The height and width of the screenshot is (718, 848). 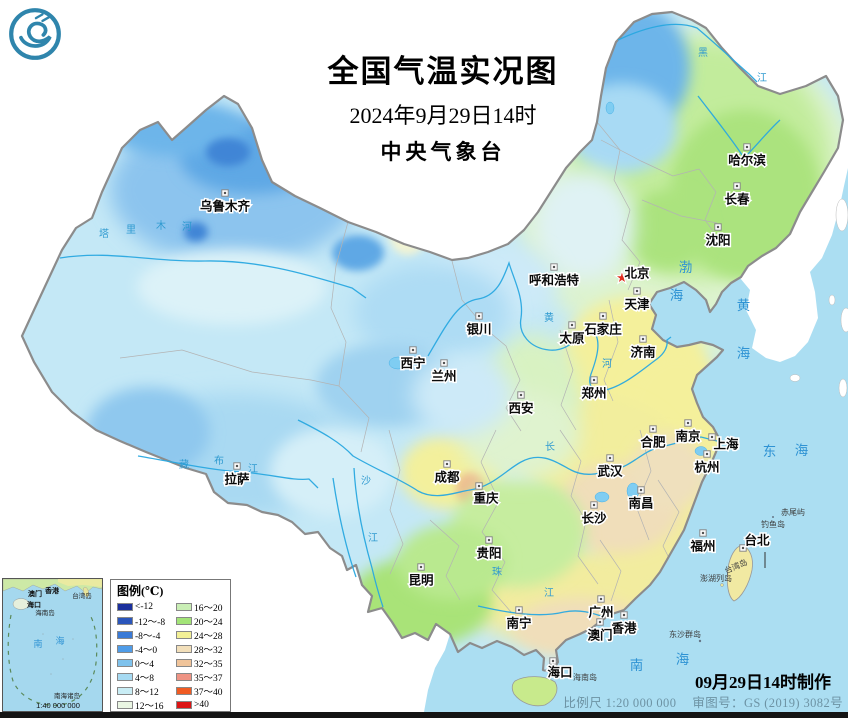 I want to click on inset-label: 南海诸岛, so click(x=67, y=695).